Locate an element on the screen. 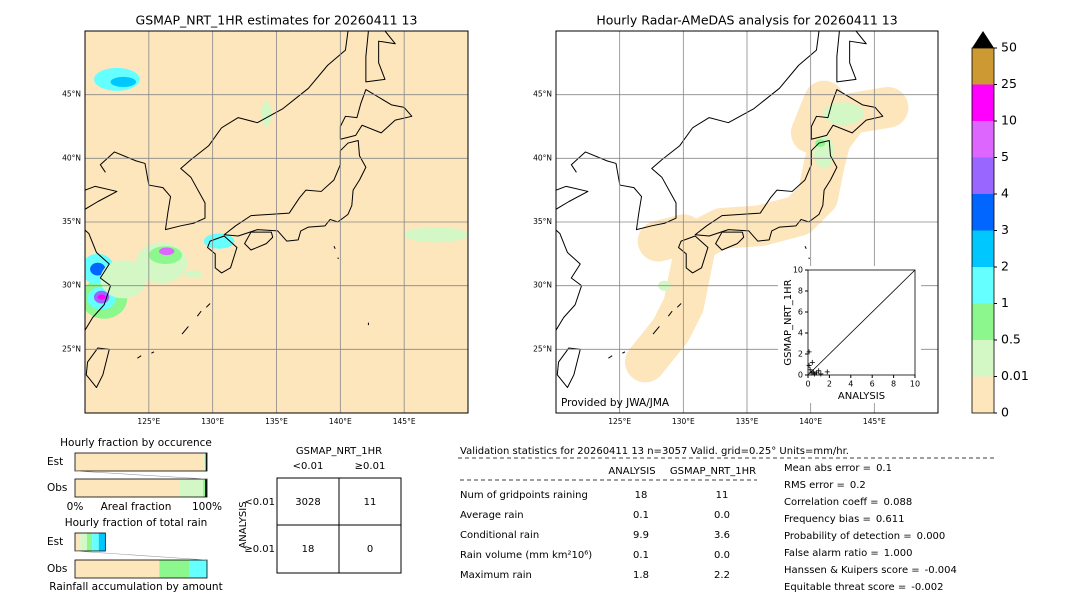 The image size is (1080, 612). x-axis-label: Rainfall accumulation by amount is located at coordinates (135, 587).